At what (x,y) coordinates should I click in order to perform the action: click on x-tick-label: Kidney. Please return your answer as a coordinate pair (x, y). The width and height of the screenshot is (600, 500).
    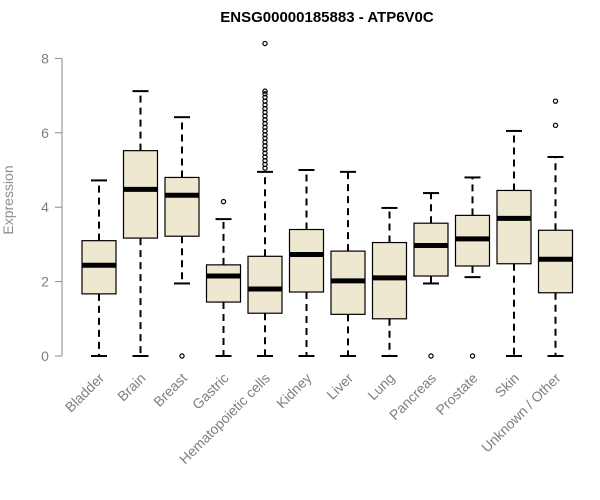
    Looking at the image, I should click on (294, 391).